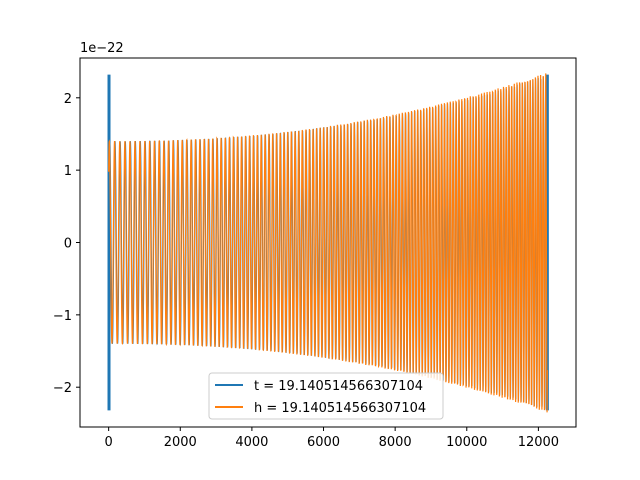  What do you see at coordinates (109, 442) in the screenshot?
I see `x-tick-label: 0` at bounding box center [109, 442].